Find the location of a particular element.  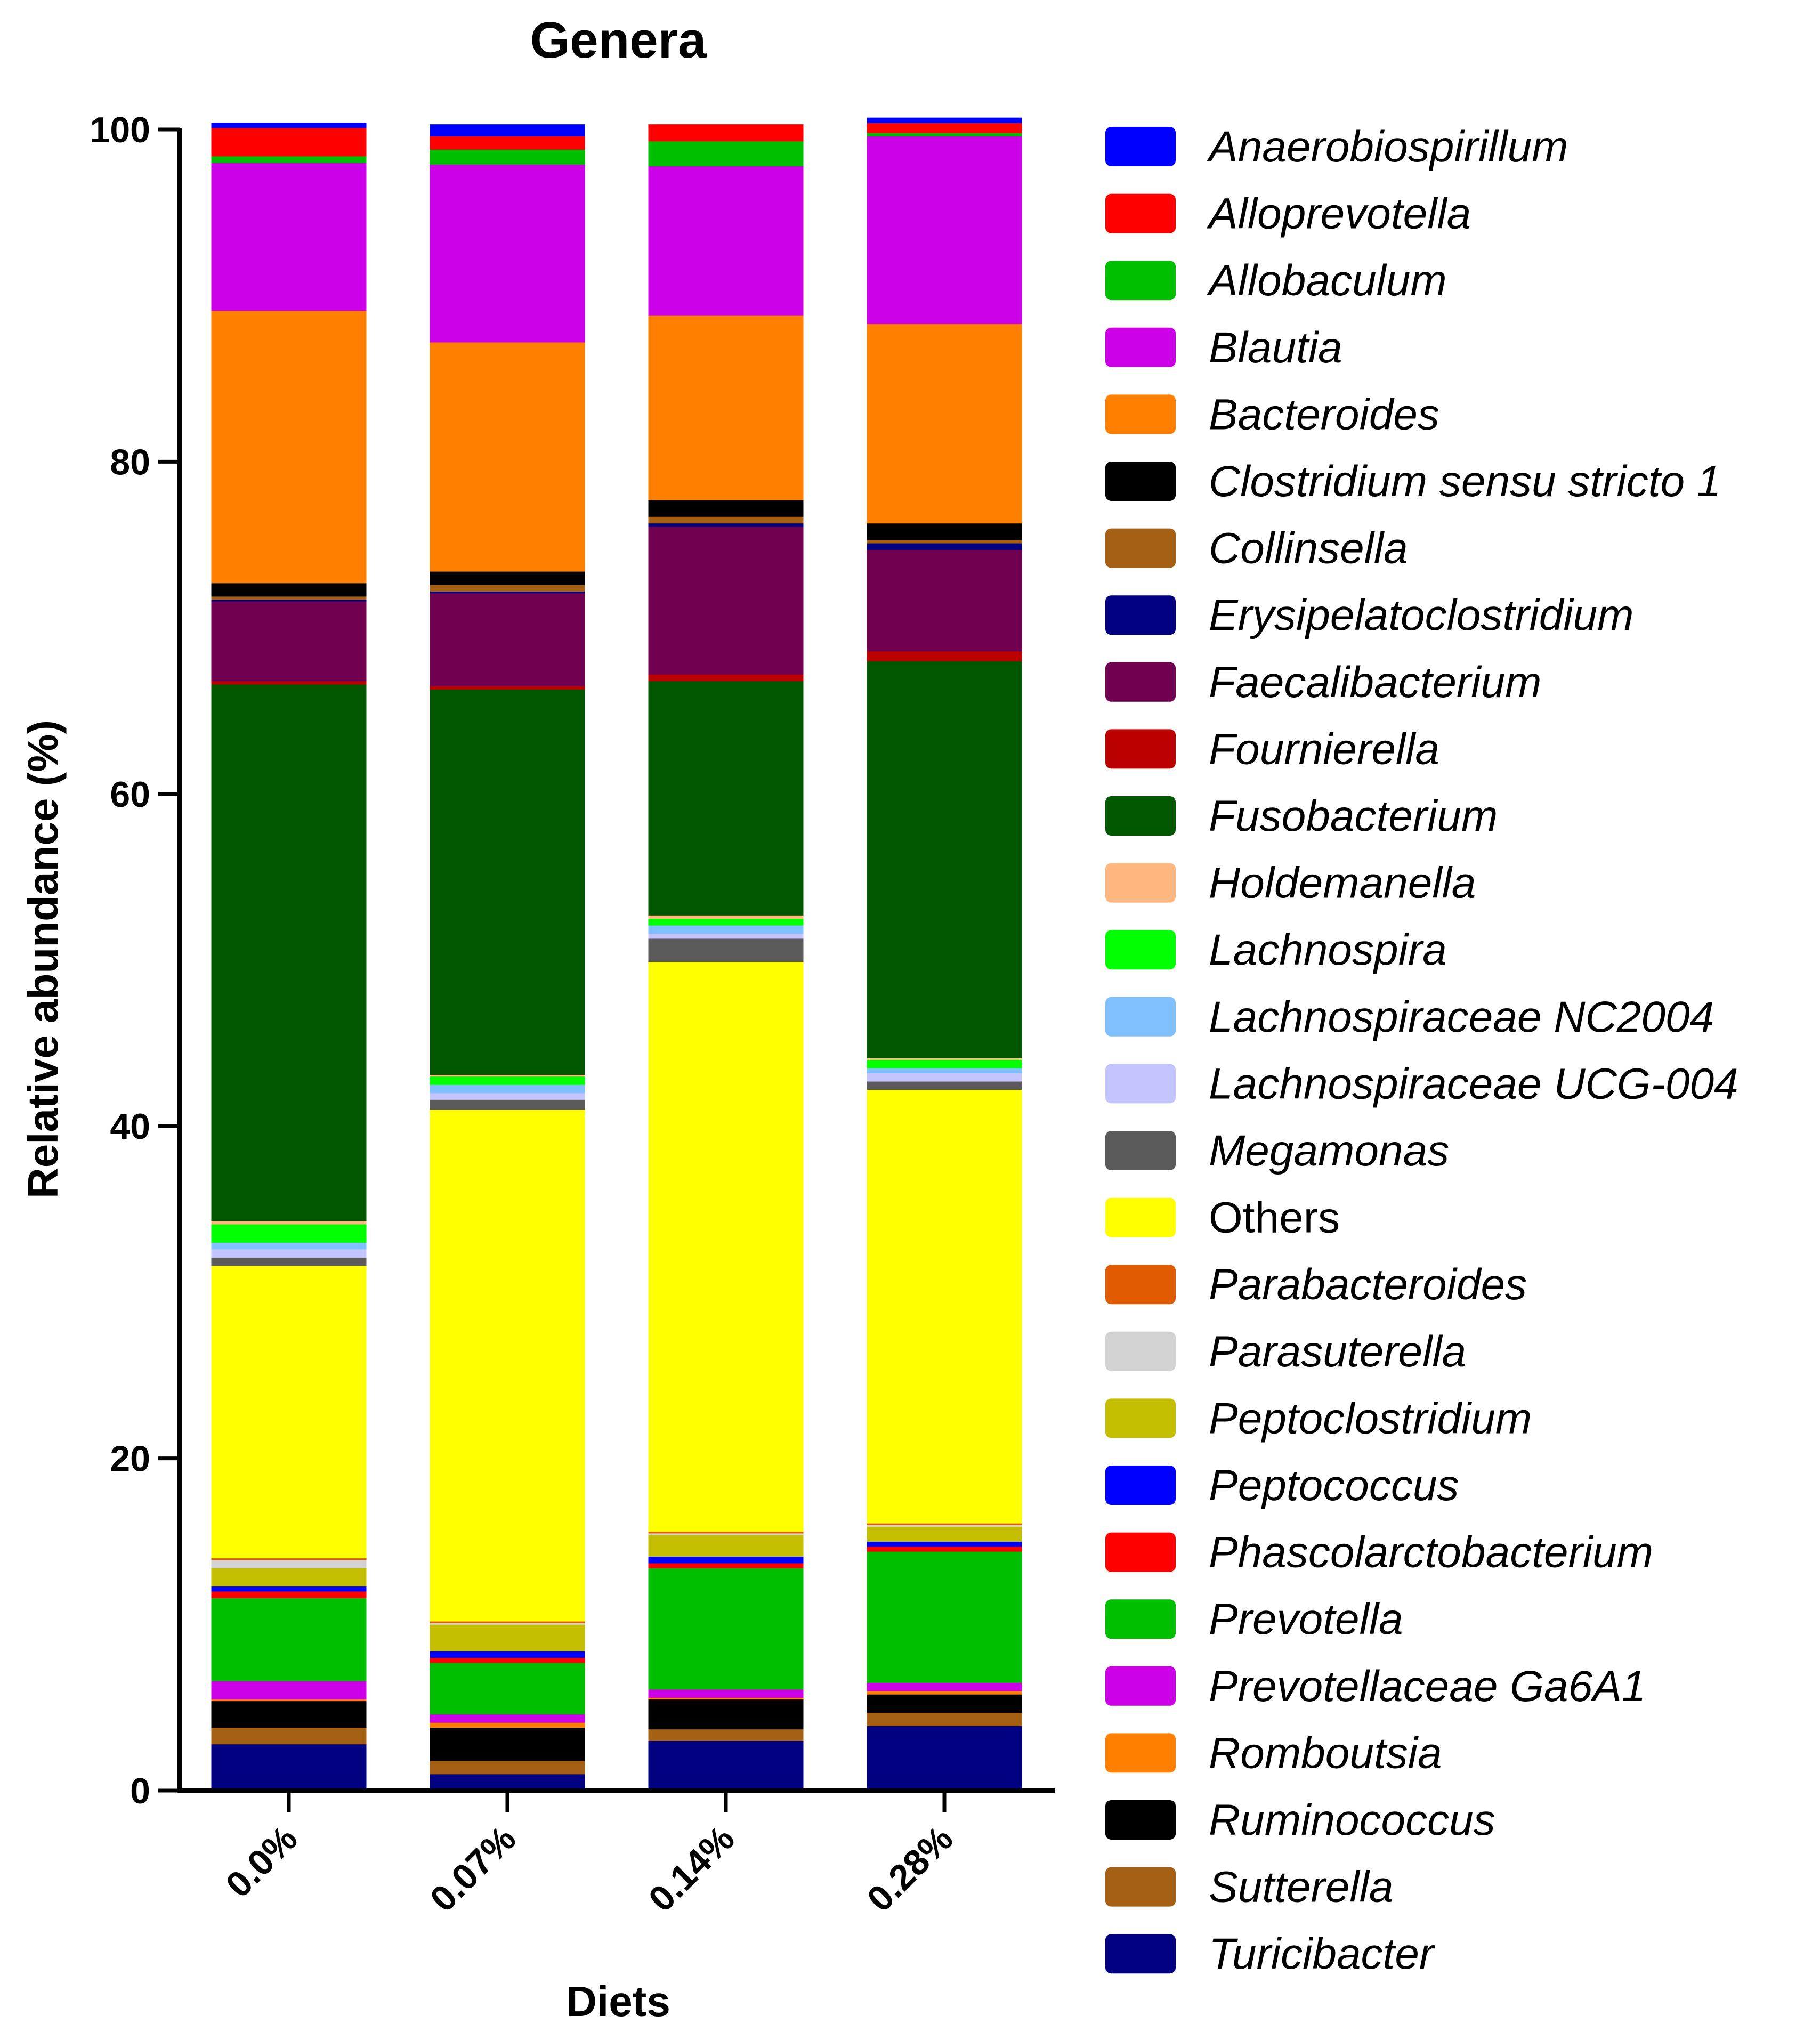

legend-label: Lachnospiraceae UCG-004 is located at coordinates (1473, 1083).